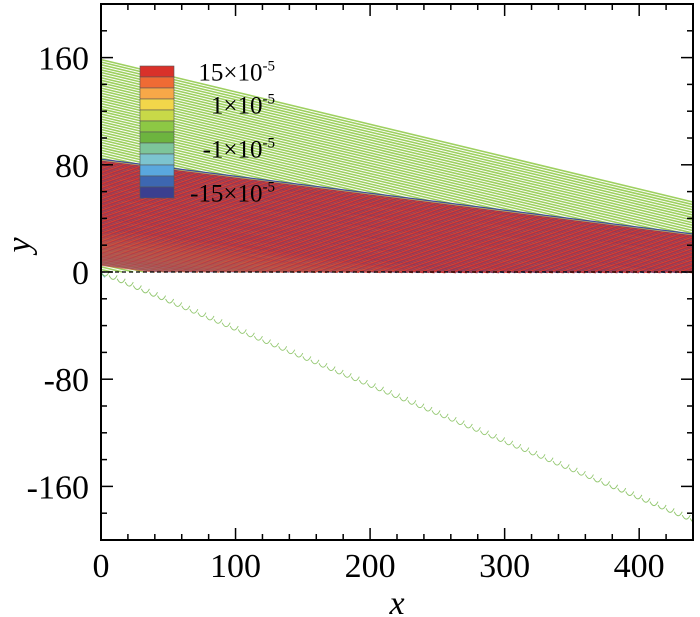 The image size is (700, 617). I want to click on legend-label: -1×10⁻⁵, so click(239, 150).